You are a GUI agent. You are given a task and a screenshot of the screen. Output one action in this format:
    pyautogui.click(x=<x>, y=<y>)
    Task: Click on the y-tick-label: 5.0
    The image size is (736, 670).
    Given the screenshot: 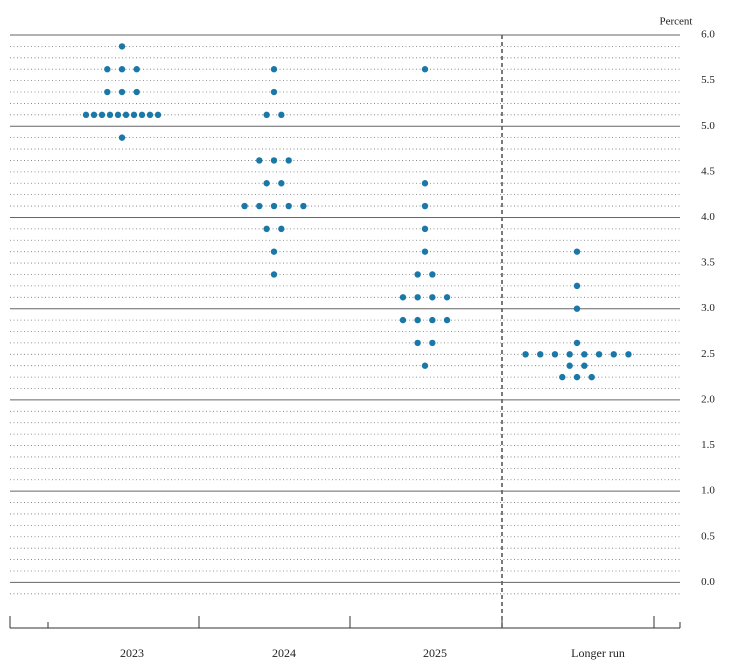 What is the action you would take?
    pyautogui.click(x=708, y=126)
    